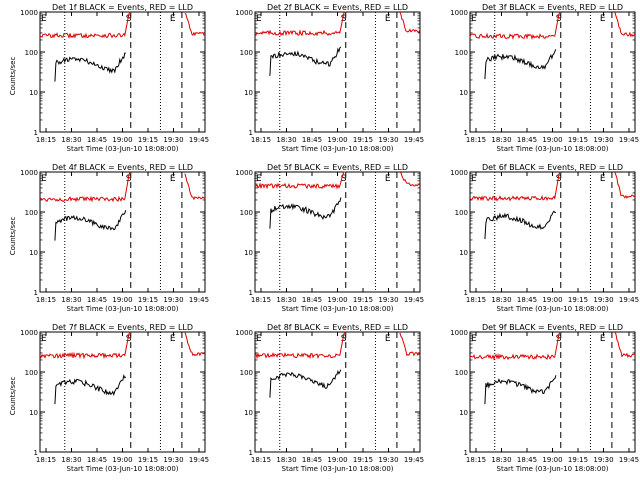 Image resolution: width=640 pixels, height=480 pixels. Describe the element at coordinates (122, 7) in the screenshot. I see `chart-title: Det 1f BLACK = Events, RED = LLD` at that location.